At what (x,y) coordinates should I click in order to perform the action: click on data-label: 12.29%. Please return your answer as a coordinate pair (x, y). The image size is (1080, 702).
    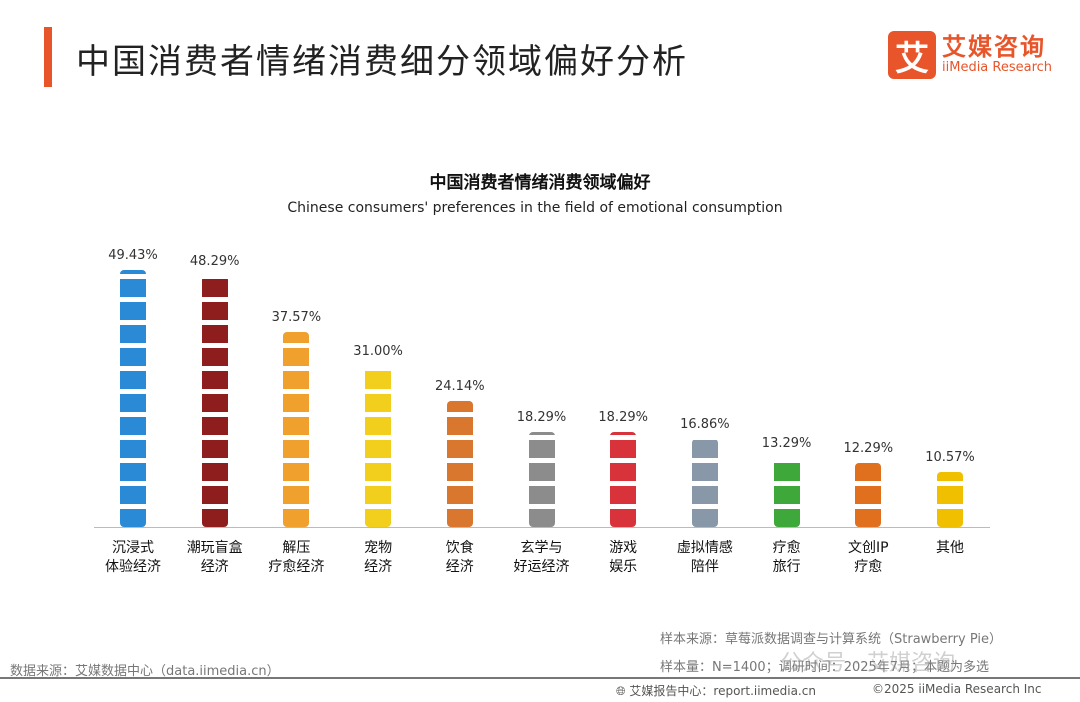
    Looking at the image, I should click on (868, 449).